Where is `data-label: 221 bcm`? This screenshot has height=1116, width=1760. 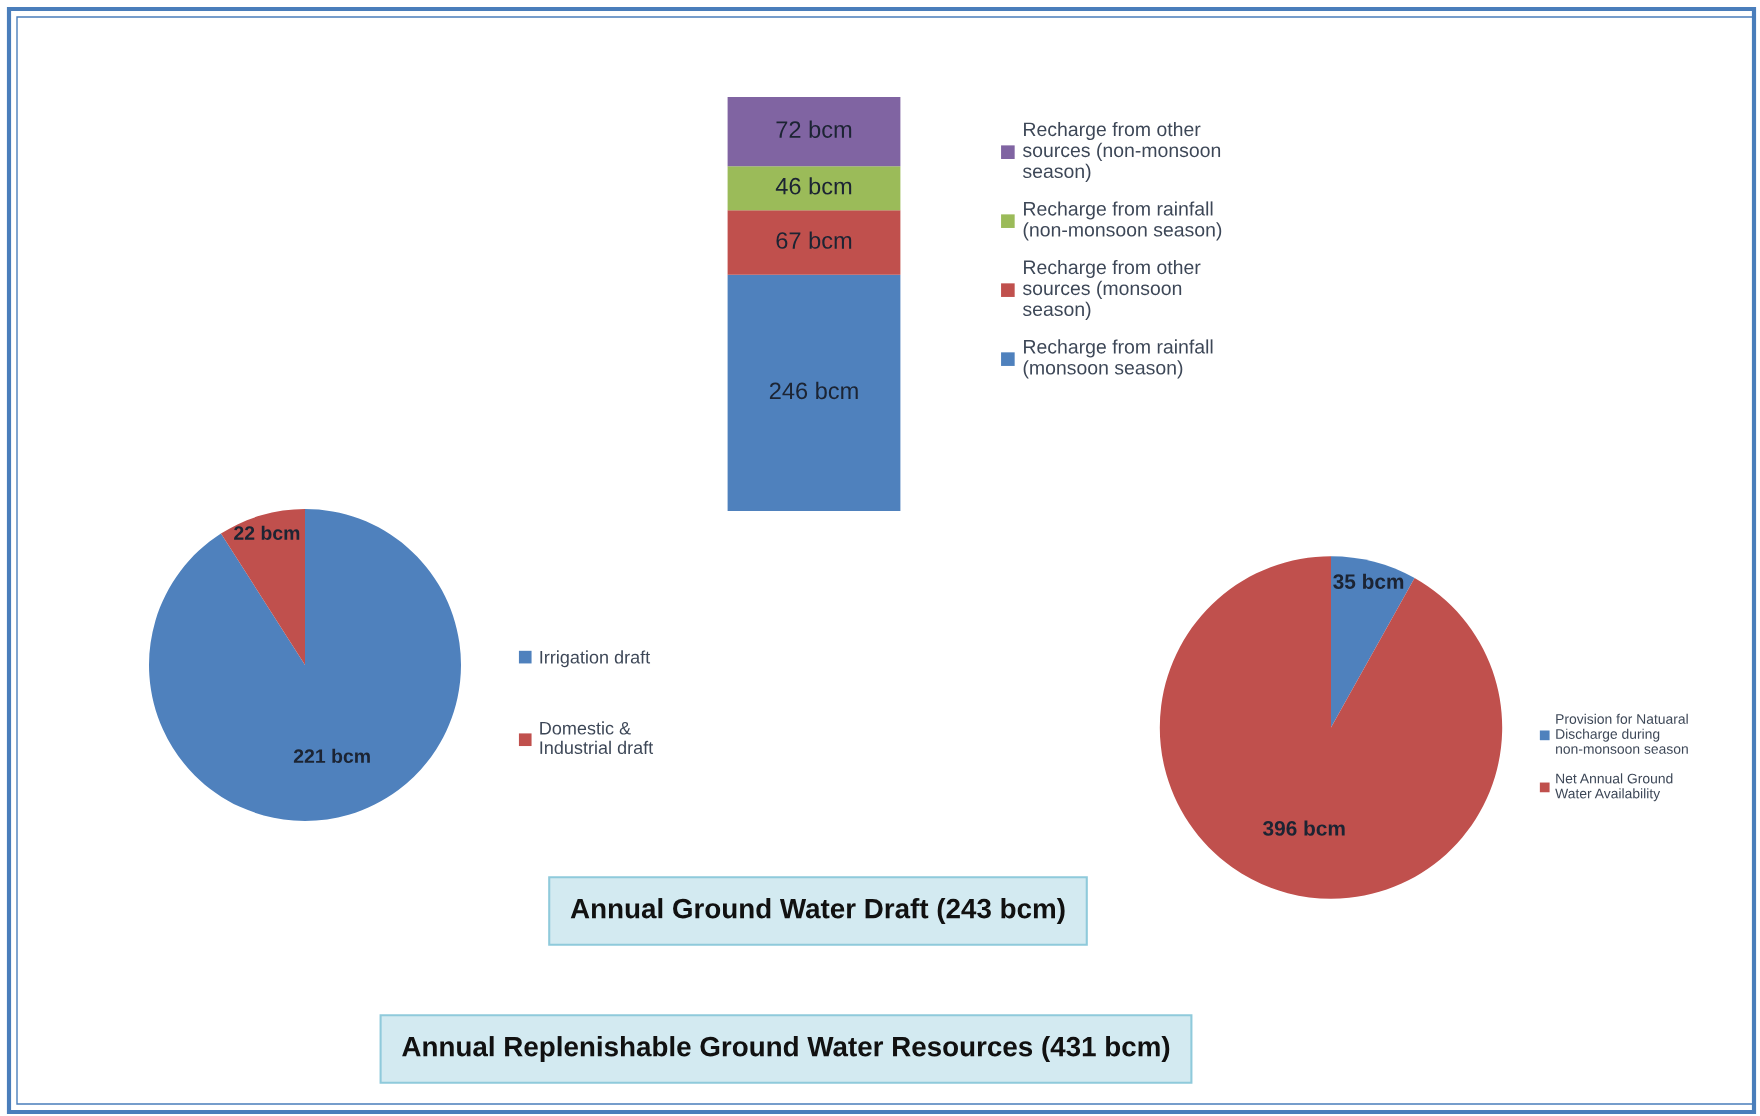 data-label: 221 bcm is located at coordinates (331, 756).